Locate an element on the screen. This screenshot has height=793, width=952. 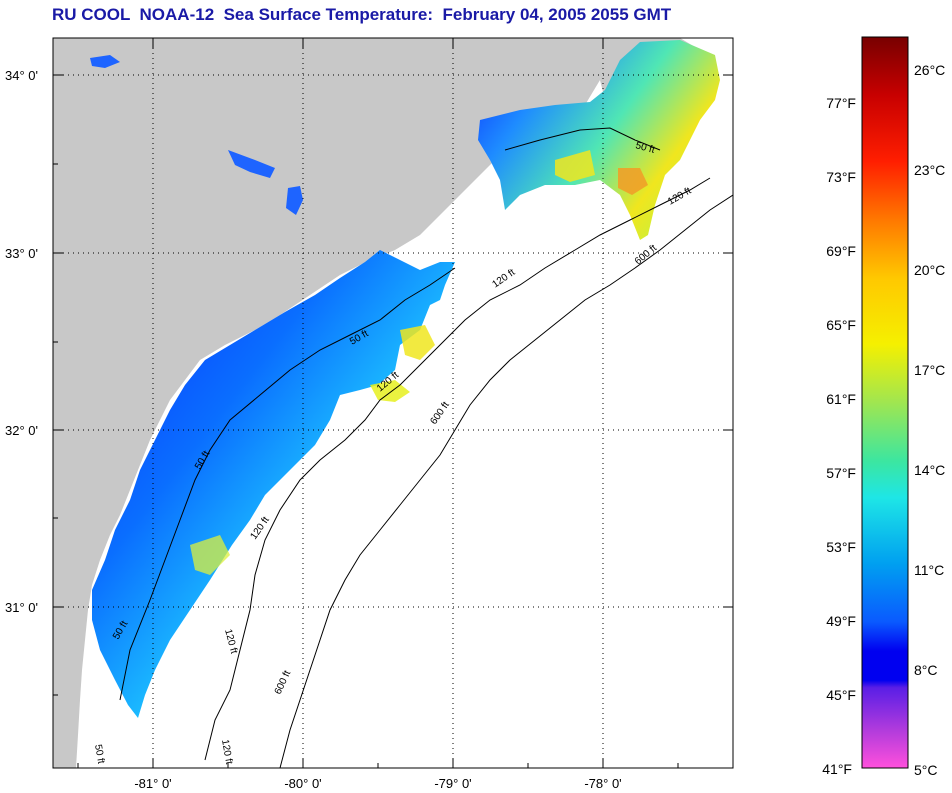
colorbar-celsius-label: 11°C is located at coordinates (929, 570).